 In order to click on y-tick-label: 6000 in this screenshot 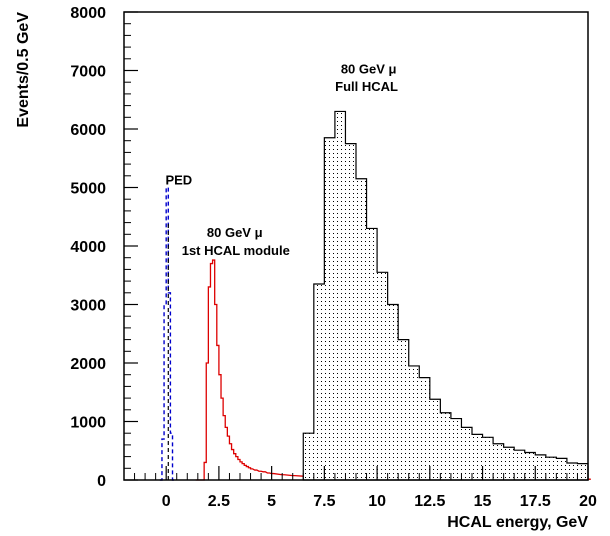, I will do `click(88, 130)`.